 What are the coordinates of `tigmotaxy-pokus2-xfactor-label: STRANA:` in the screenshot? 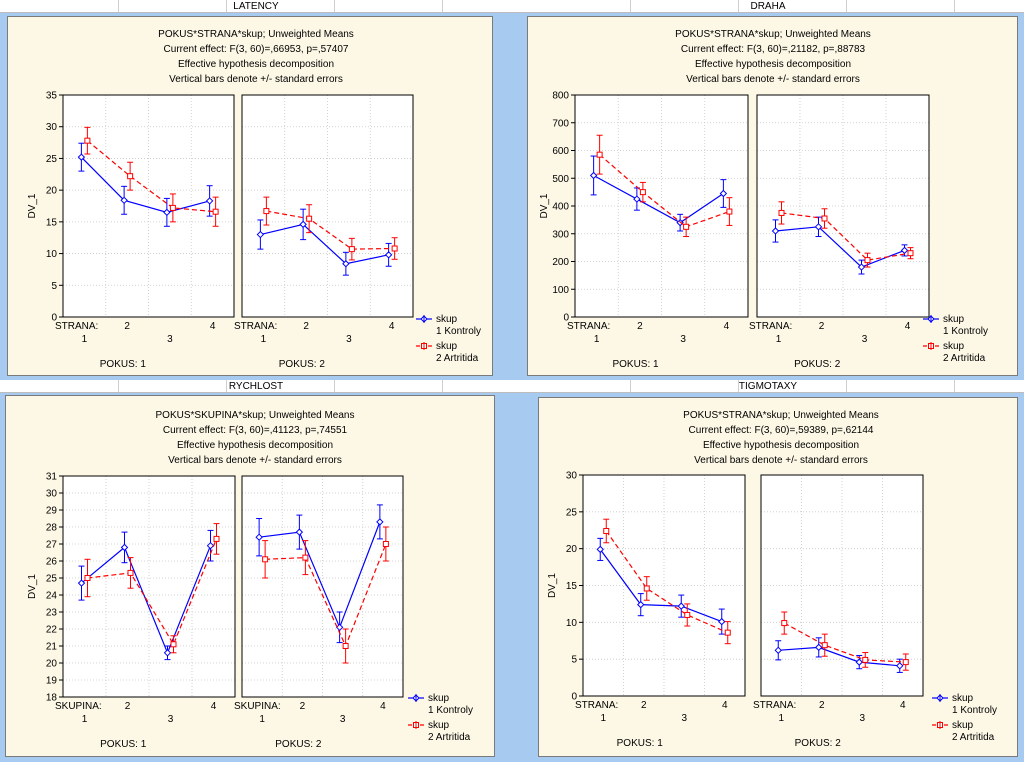 It's located at (774, 705).